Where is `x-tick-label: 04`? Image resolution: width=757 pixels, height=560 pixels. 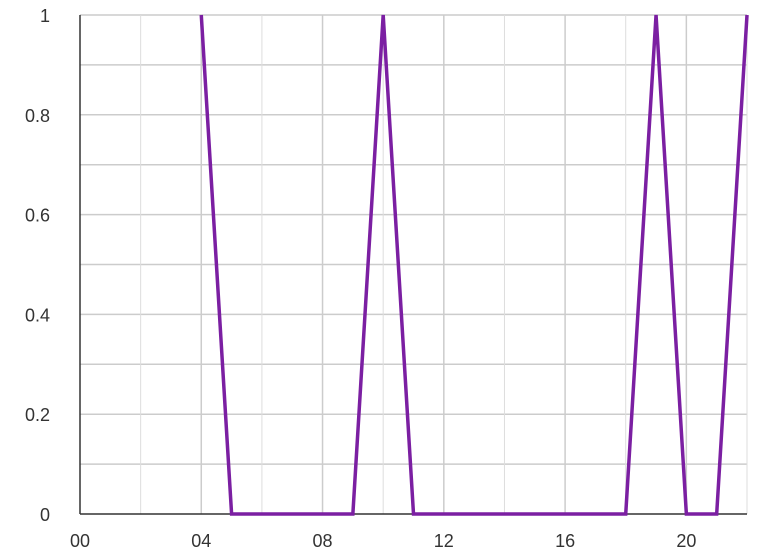 x-tick-label: 04 is located at coordinates (201, 541).